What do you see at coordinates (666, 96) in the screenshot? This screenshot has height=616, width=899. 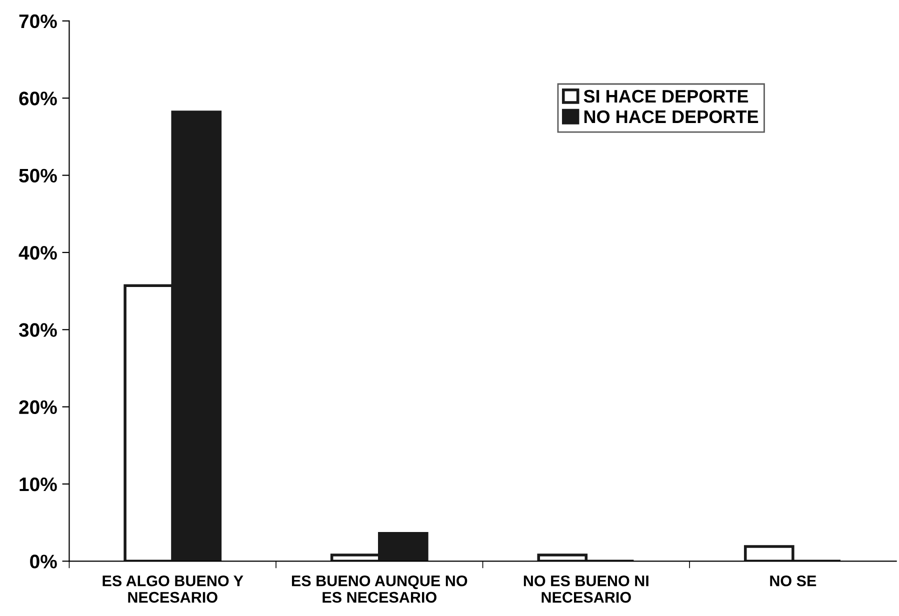 I see `legend-label: SI HACE DEPORTE` at bounding box center [666, 96].